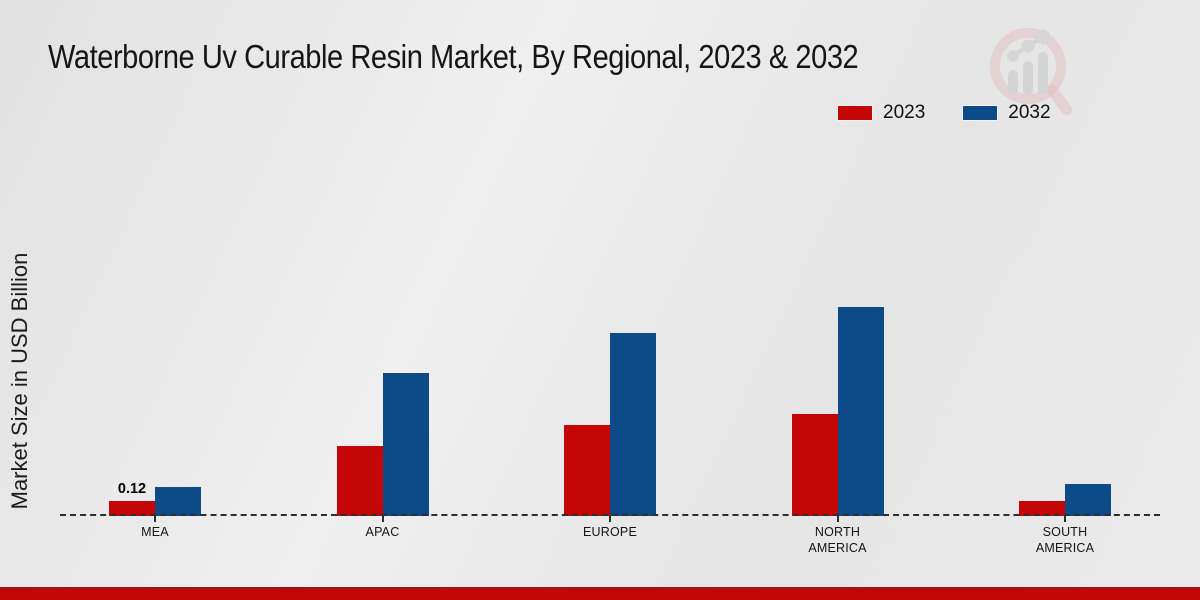 Image resolution: width=1200 pixels, height=600 pixels. Describe the element at coordinates (155, 519) in the screenshot. I see `x-axis-tick-mea` at that location.